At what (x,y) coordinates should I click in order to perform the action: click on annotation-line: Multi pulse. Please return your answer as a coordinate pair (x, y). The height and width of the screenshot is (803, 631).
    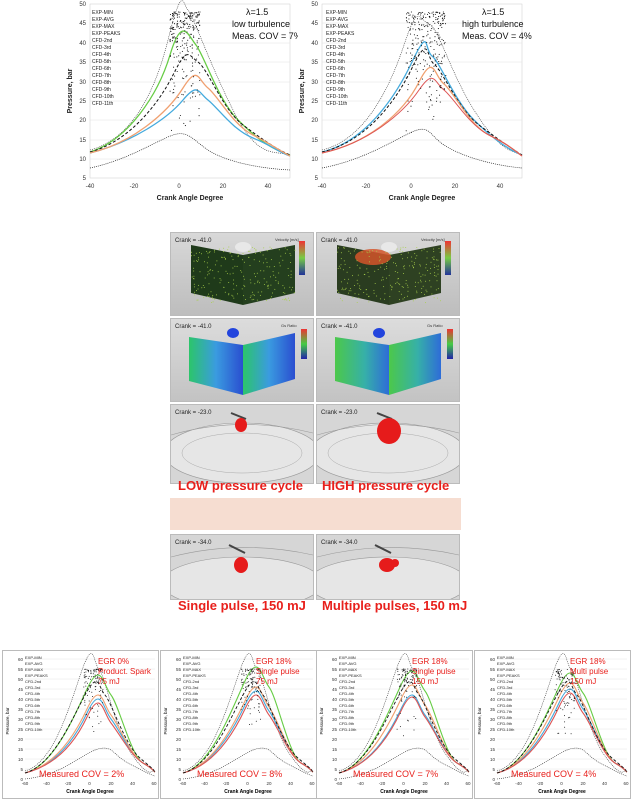
    Looking at the image, I should click on (589, 671).